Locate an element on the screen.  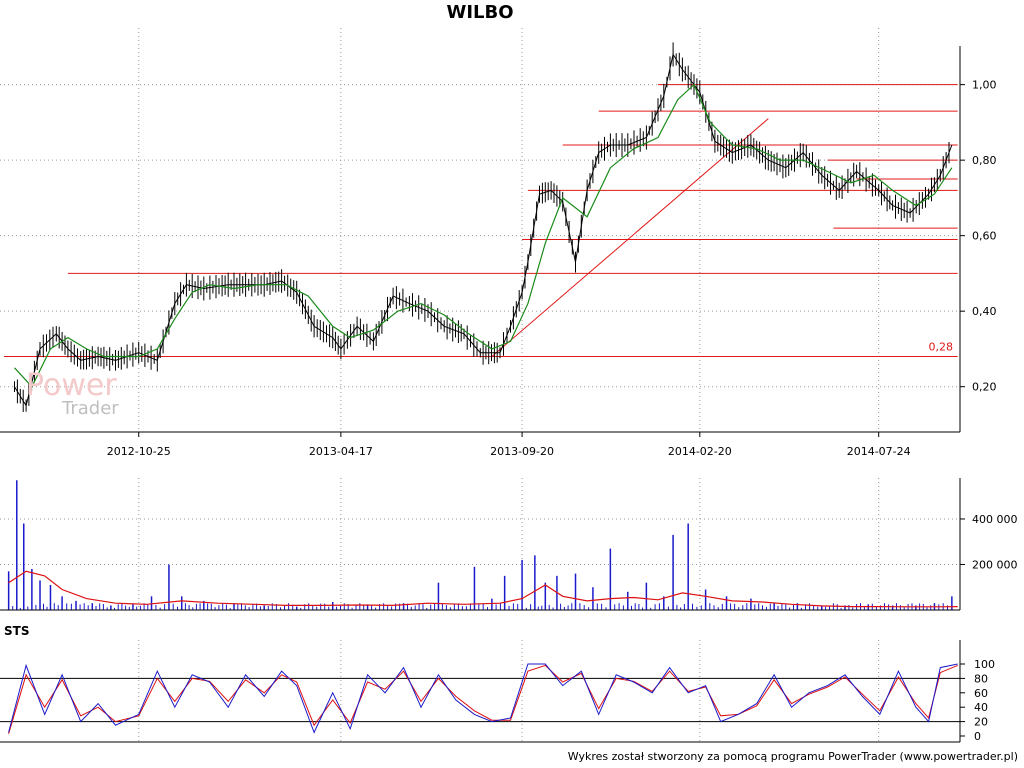
volume-ytick-label-0: 200 000 is located at coordinates (995, 564).